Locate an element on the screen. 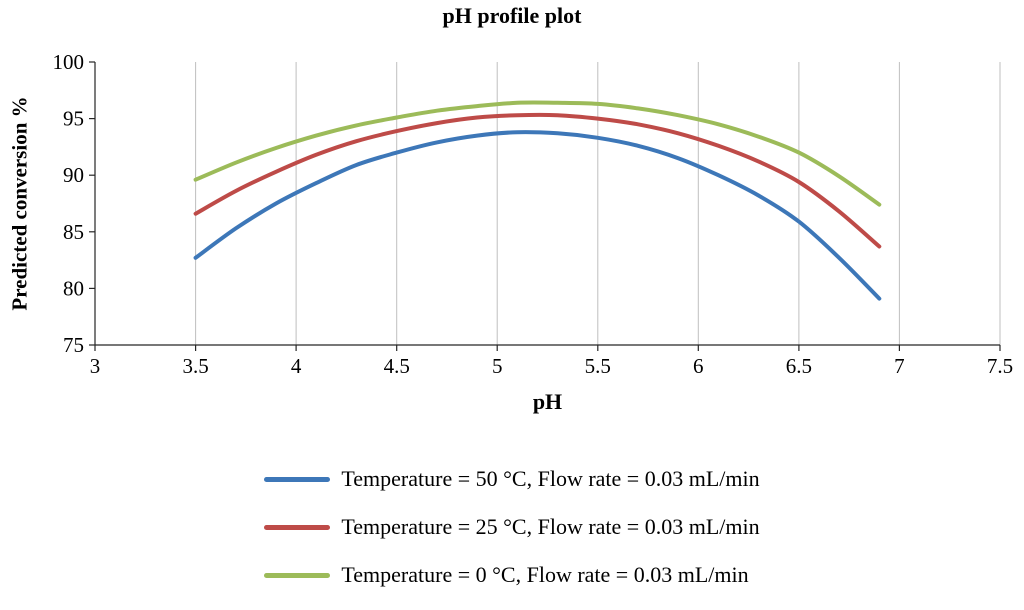 This screenshot has width=1024, height=610. x-tick-label: 6 is located at coordinates (698, 366).